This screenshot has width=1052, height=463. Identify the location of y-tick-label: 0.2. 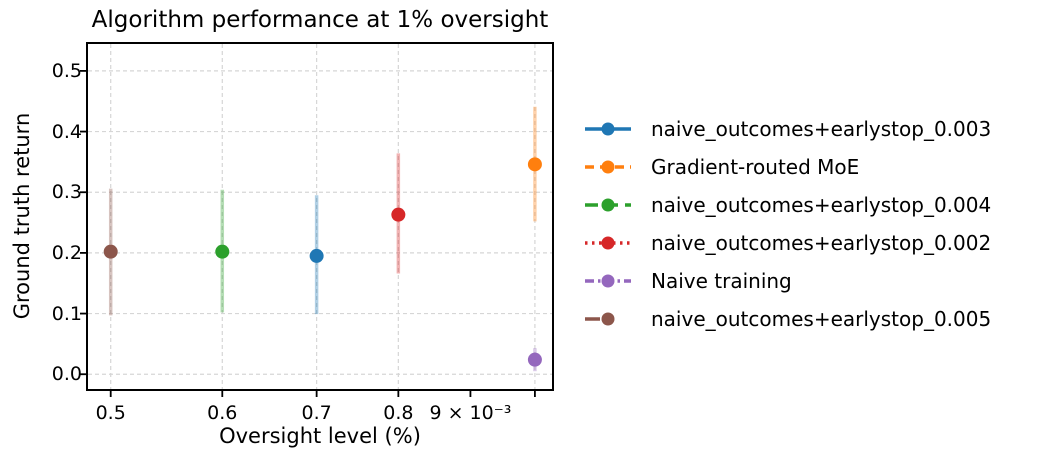
(66, 252).